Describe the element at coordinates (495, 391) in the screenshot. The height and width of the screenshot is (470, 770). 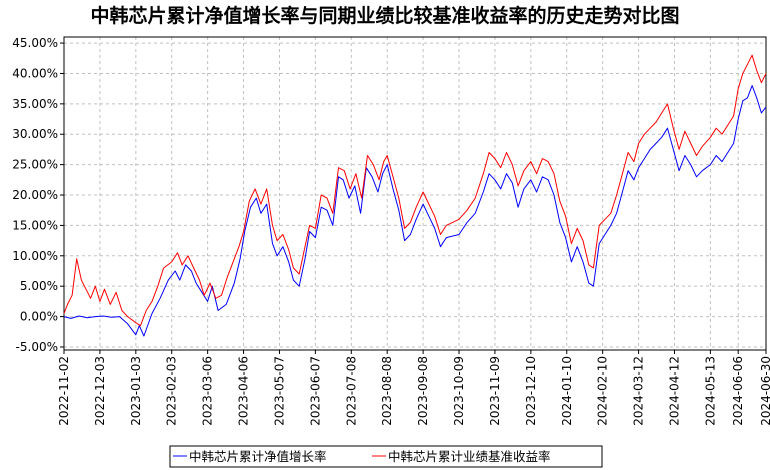
I see `x-tick-label: 2023-11-09` at that location.